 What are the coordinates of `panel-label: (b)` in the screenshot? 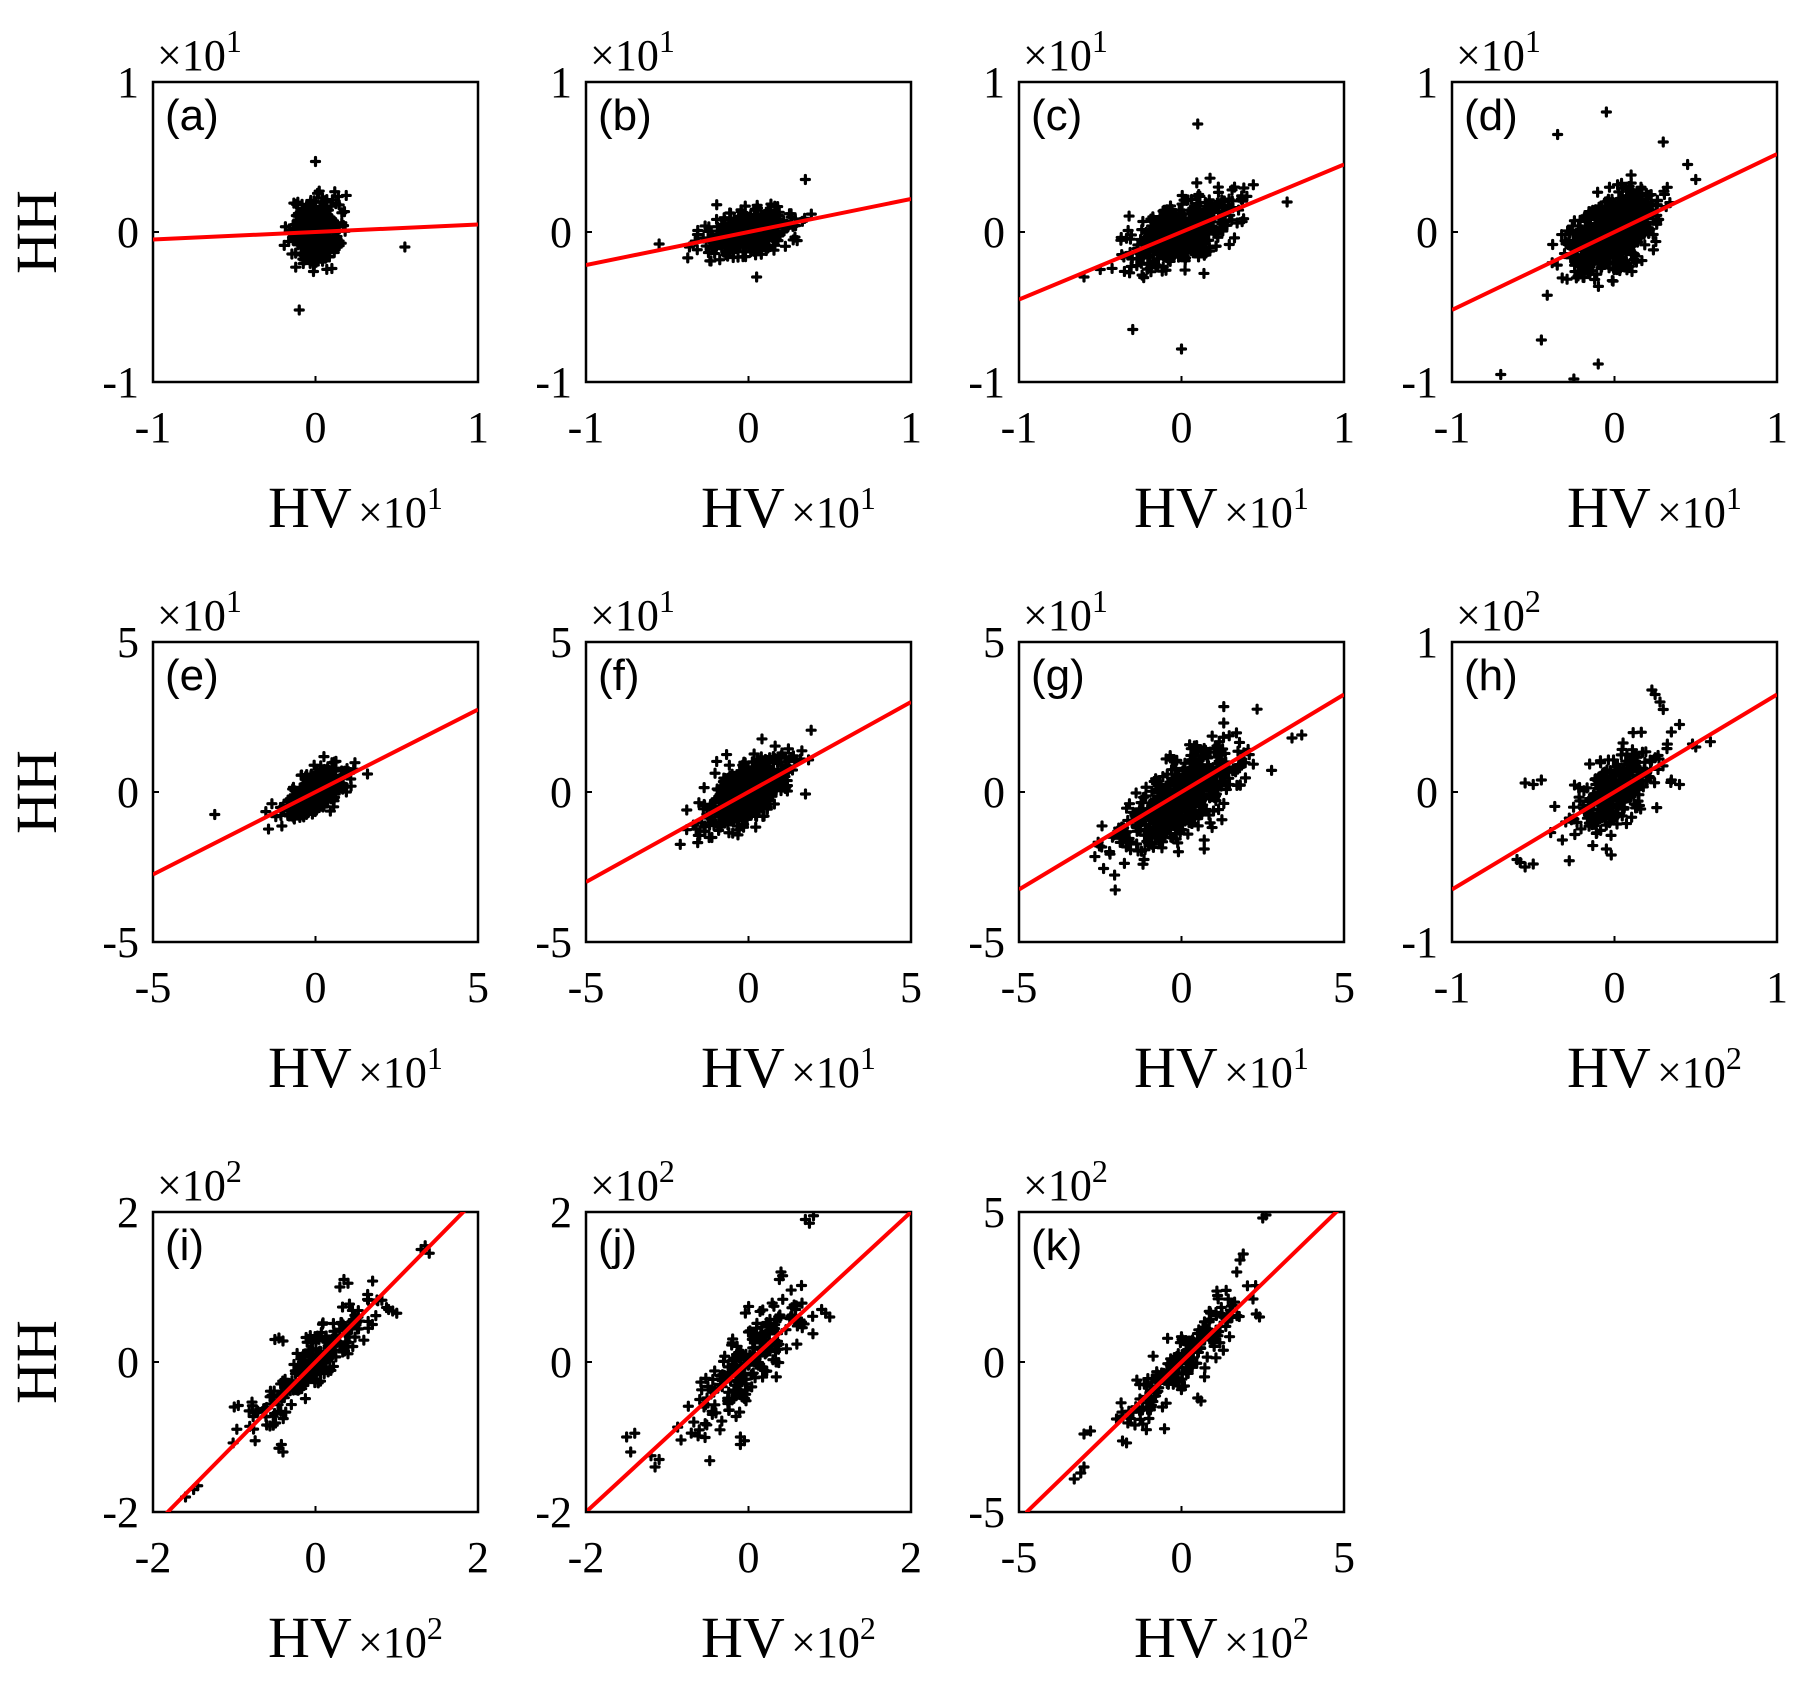 It's located at (625, 115).